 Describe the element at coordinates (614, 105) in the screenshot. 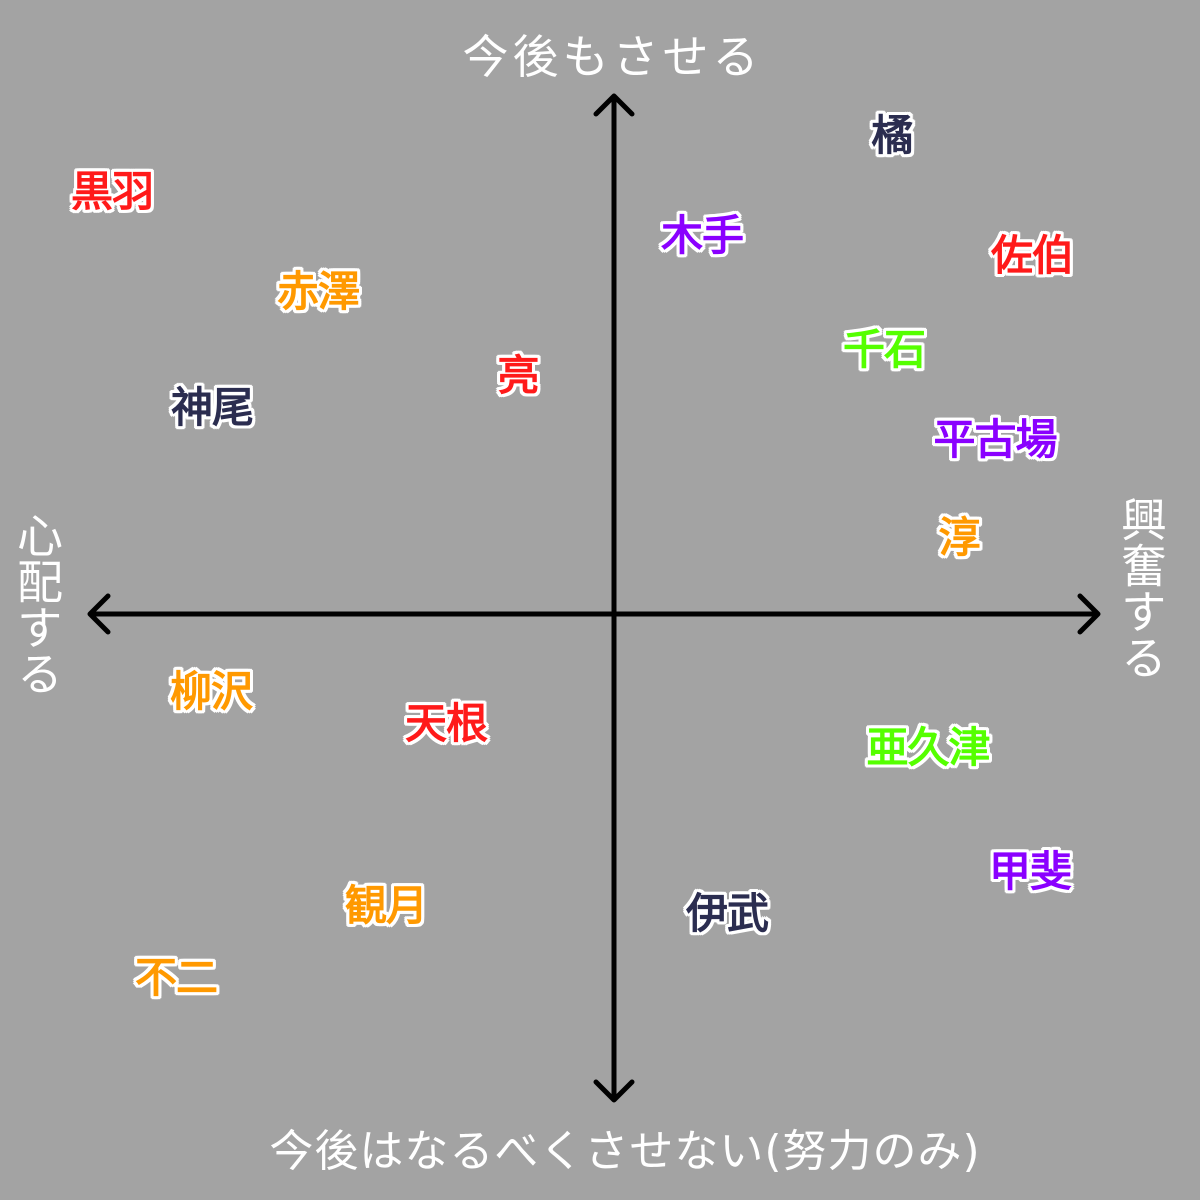

I see `arrow-up-icon` at that location.